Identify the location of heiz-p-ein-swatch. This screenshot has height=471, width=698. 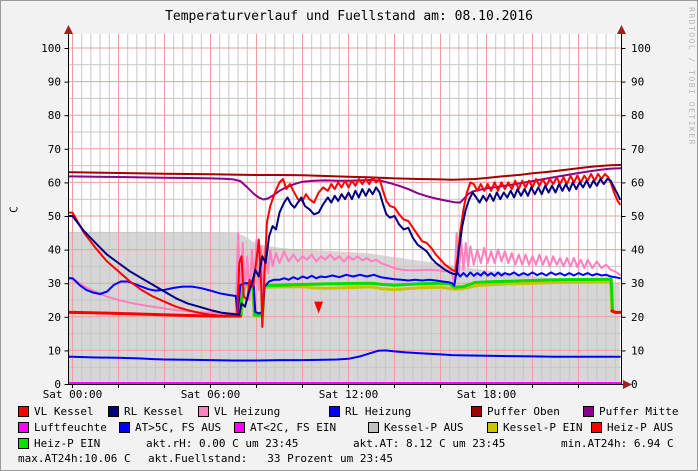
(23, 443).